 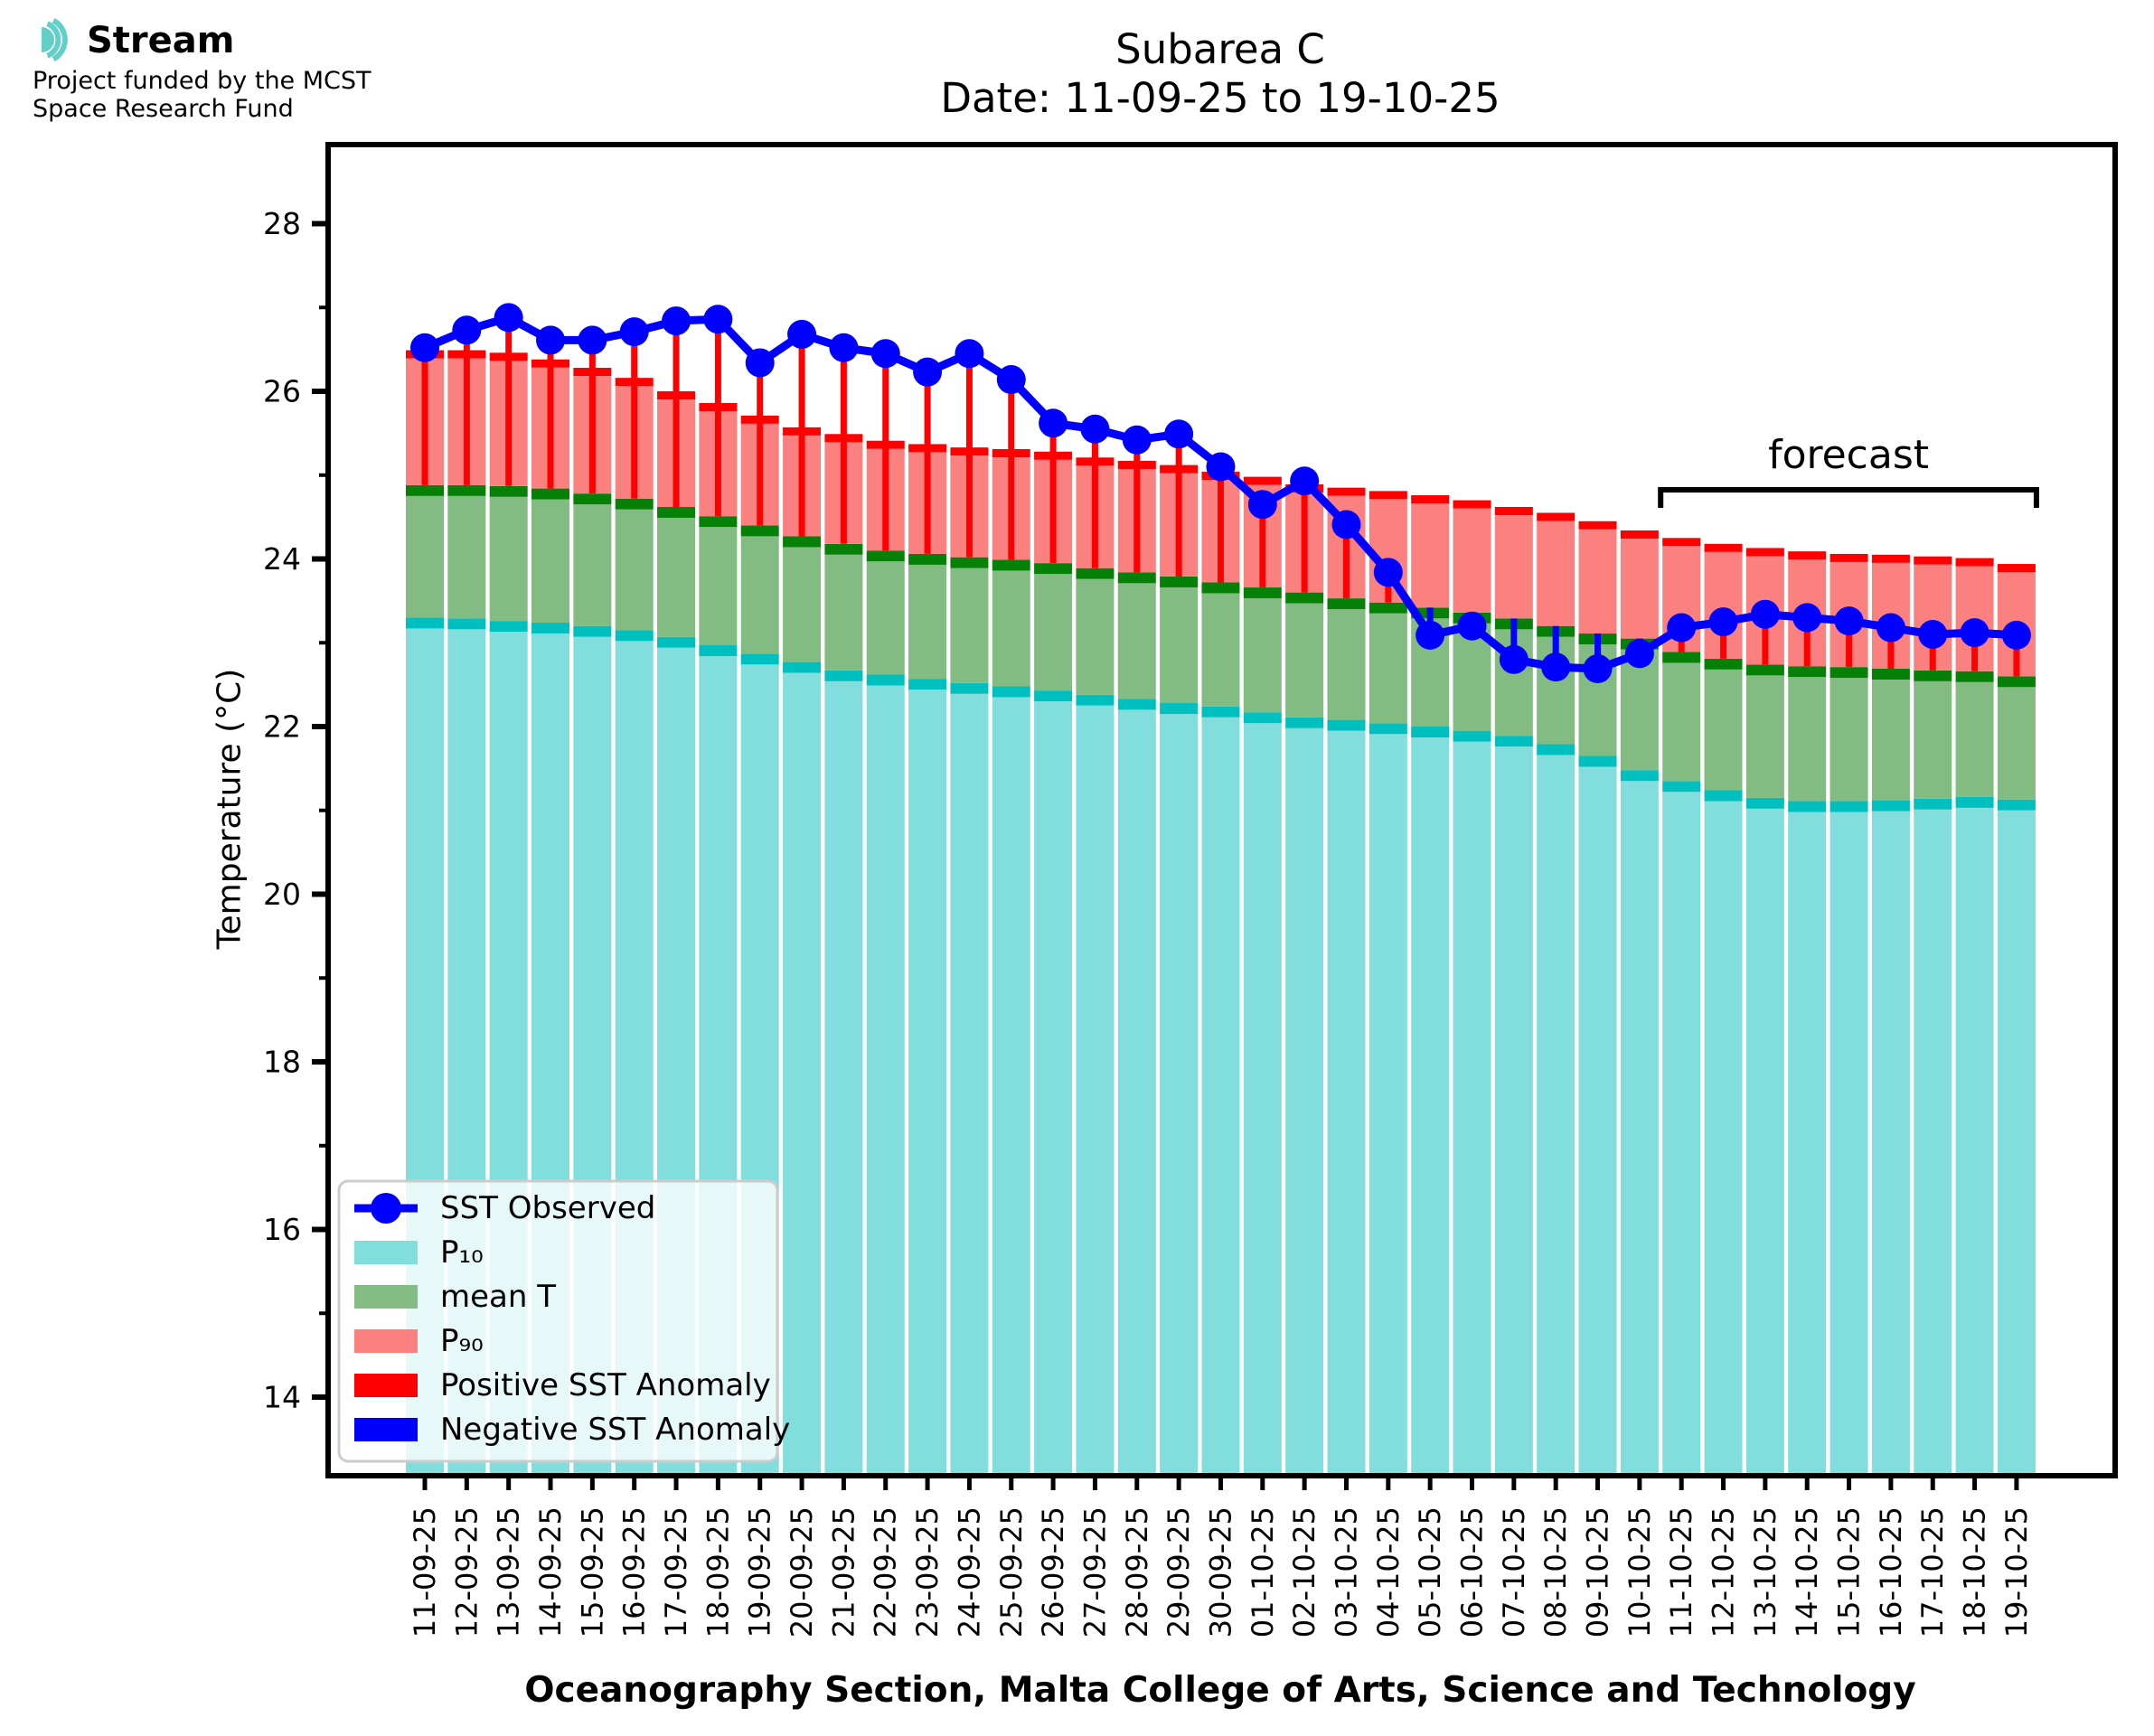 I want to click on x-tick-label: 18-09-25, so click(x=718, y=1572).